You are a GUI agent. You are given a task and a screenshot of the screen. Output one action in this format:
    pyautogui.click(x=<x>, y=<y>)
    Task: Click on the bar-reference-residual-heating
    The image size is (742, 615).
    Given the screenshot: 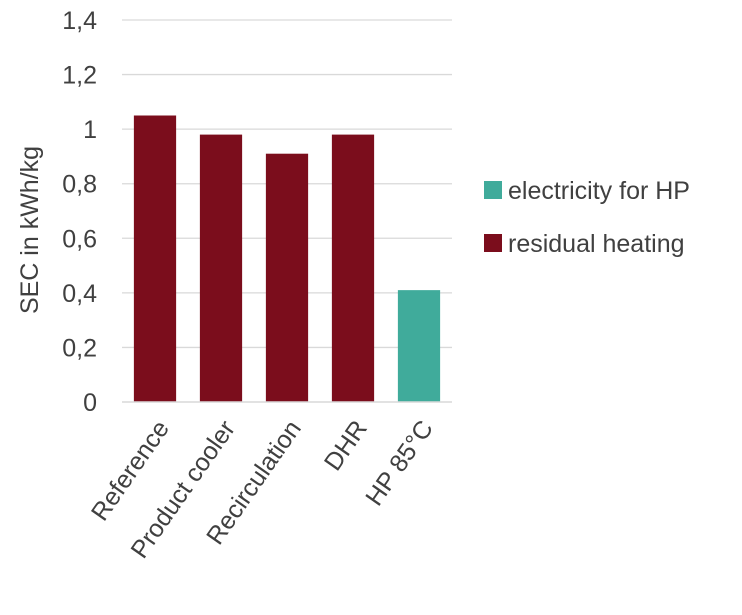 What is the action you would take?
    pyautogui.click(x=155, y=258)
    